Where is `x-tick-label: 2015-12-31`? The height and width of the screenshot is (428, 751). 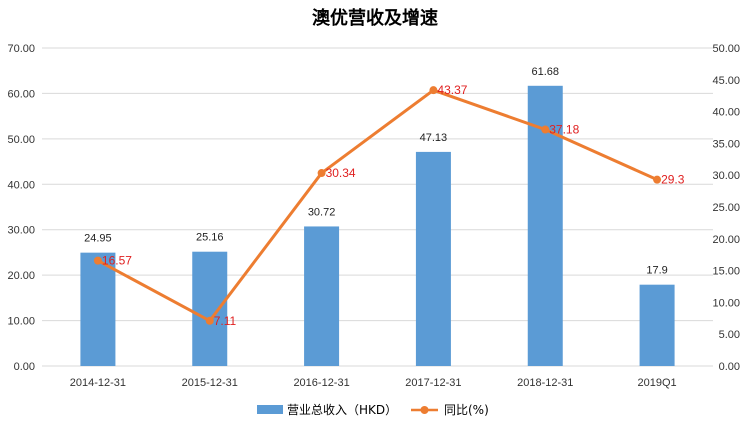
x-tick-label: 2015-12-31 is located at coordinates (210, 383).